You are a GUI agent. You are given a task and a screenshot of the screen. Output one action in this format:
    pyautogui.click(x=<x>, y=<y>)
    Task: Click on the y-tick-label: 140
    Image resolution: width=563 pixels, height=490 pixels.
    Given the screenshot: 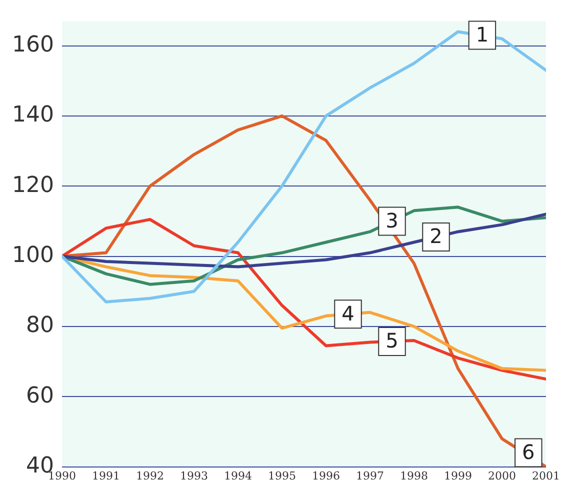 What is the action you would take?
    pyautogui.click(x=33, y=115)
    